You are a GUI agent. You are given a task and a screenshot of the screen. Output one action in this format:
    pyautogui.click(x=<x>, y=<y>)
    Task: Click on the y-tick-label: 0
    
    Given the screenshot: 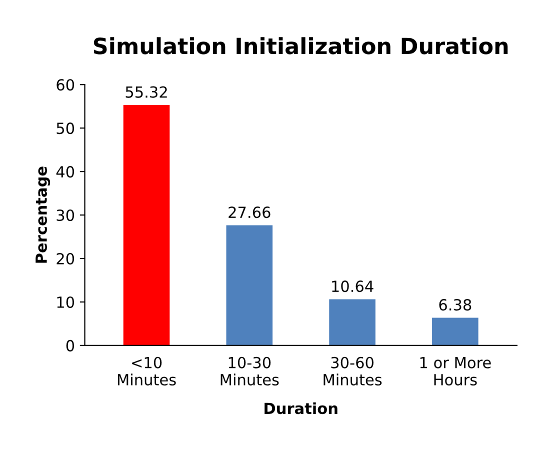 What is the action you would take?
    pyautogui.click(x=70, y=346)
    